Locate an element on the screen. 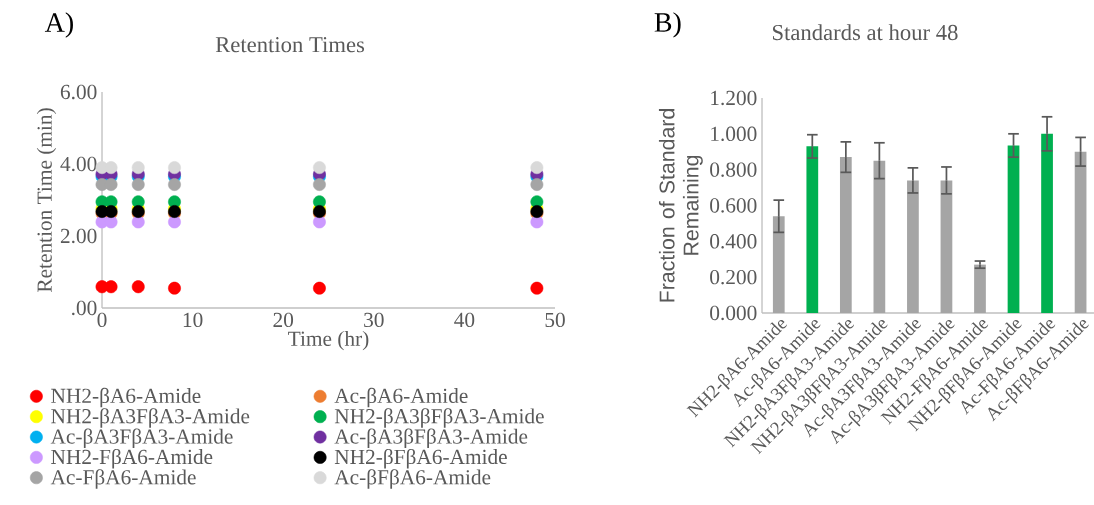 The width and height of the screenshot is (1094, 505). chart-title: Retention Times is located at coordinates (290, 45).